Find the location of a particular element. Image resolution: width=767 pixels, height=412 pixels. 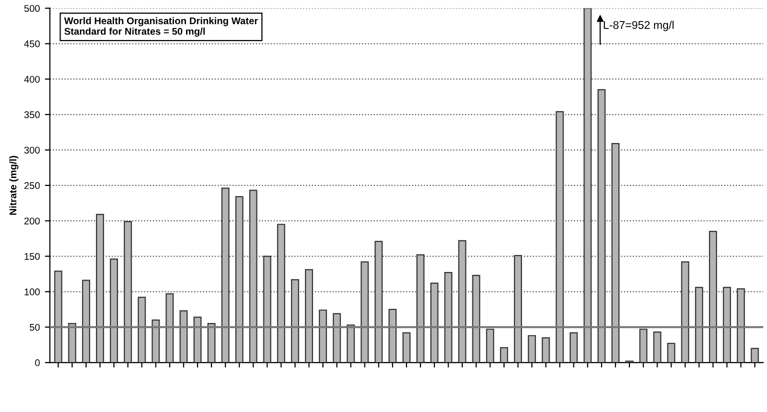

y-tick-label: 400 is located at coordinates (32, 79).